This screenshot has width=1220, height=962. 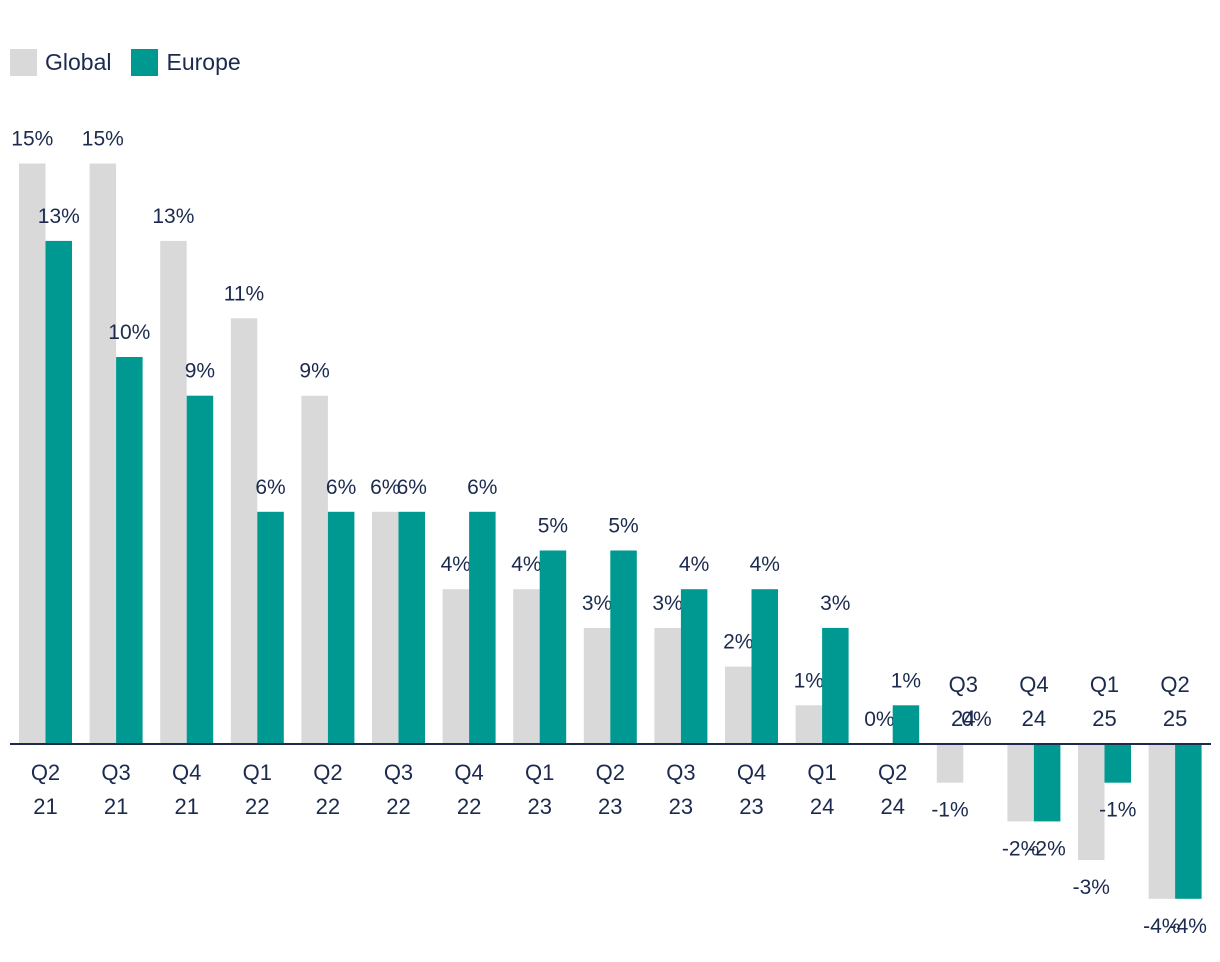 I want to click on data-label-europe: 9%, so click(x=200, y=371).